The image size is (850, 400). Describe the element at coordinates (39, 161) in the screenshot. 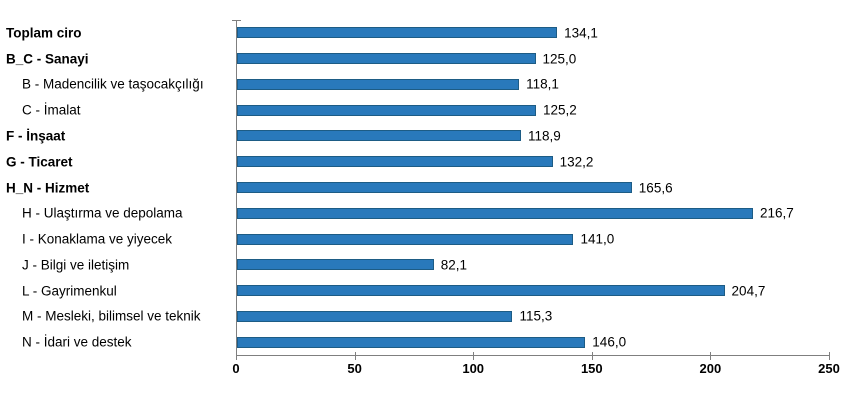

I see `category-label: G - Ticaret` at that location.